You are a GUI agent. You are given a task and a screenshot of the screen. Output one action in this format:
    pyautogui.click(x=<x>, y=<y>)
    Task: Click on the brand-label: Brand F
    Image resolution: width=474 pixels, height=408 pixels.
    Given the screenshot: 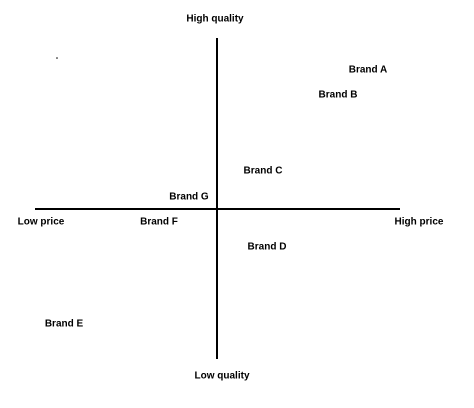 What is the action you would take?
    pyautogui.click(x=159, y=222)
    